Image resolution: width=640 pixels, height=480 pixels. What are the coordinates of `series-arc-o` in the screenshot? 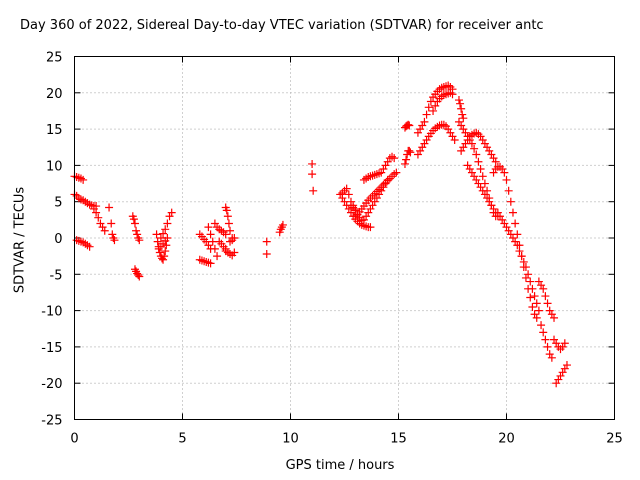 It's located at (222, 245).